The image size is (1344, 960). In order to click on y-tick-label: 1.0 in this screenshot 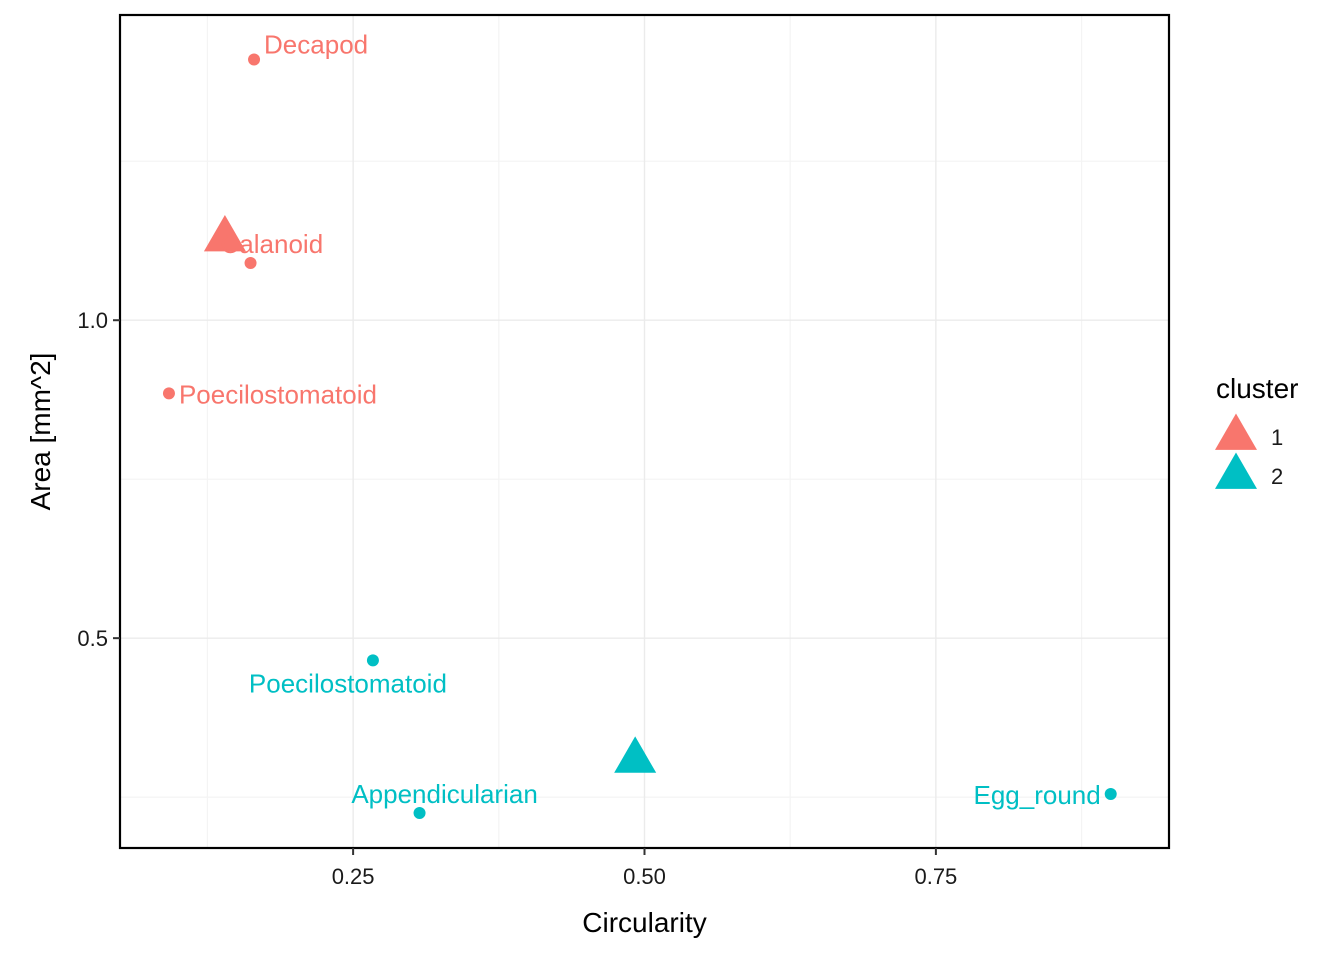, I will do `click(92, 320)`.